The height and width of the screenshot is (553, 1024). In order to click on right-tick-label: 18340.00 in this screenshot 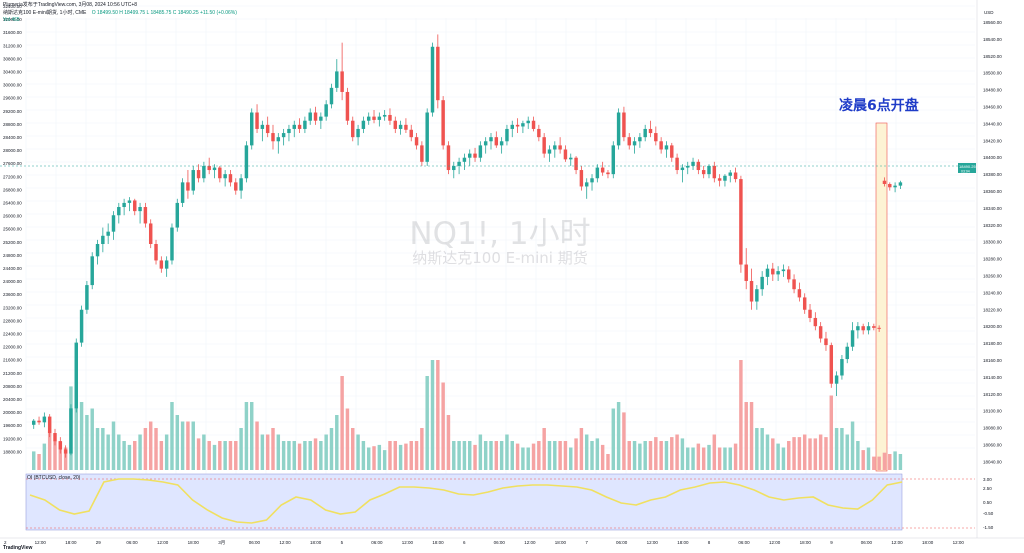, I will do `click(992, 208)`.